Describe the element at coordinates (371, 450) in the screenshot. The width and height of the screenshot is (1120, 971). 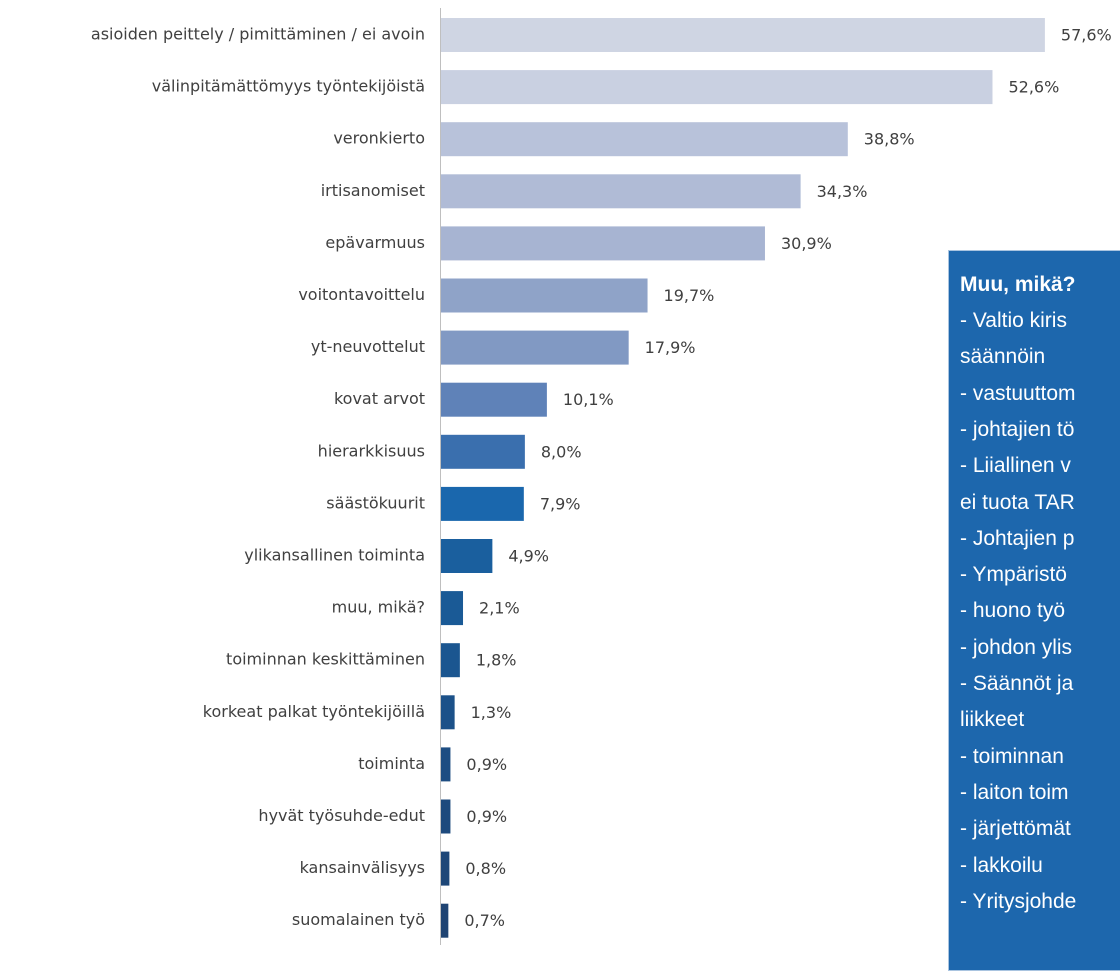
I see `category-label: hierarkkisuus` at that location.